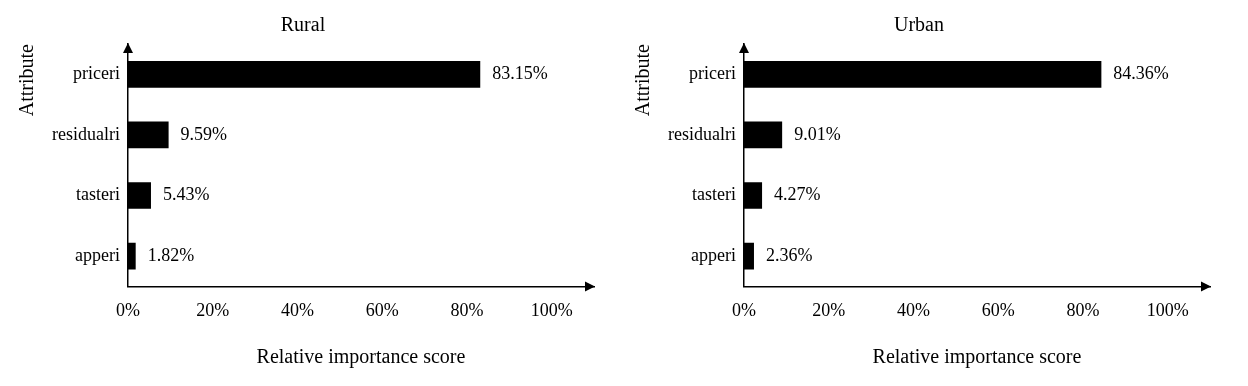  Describe the element at coordinates (520, 73) in the screenshot. I see `data-label: 83.15%` at that location.